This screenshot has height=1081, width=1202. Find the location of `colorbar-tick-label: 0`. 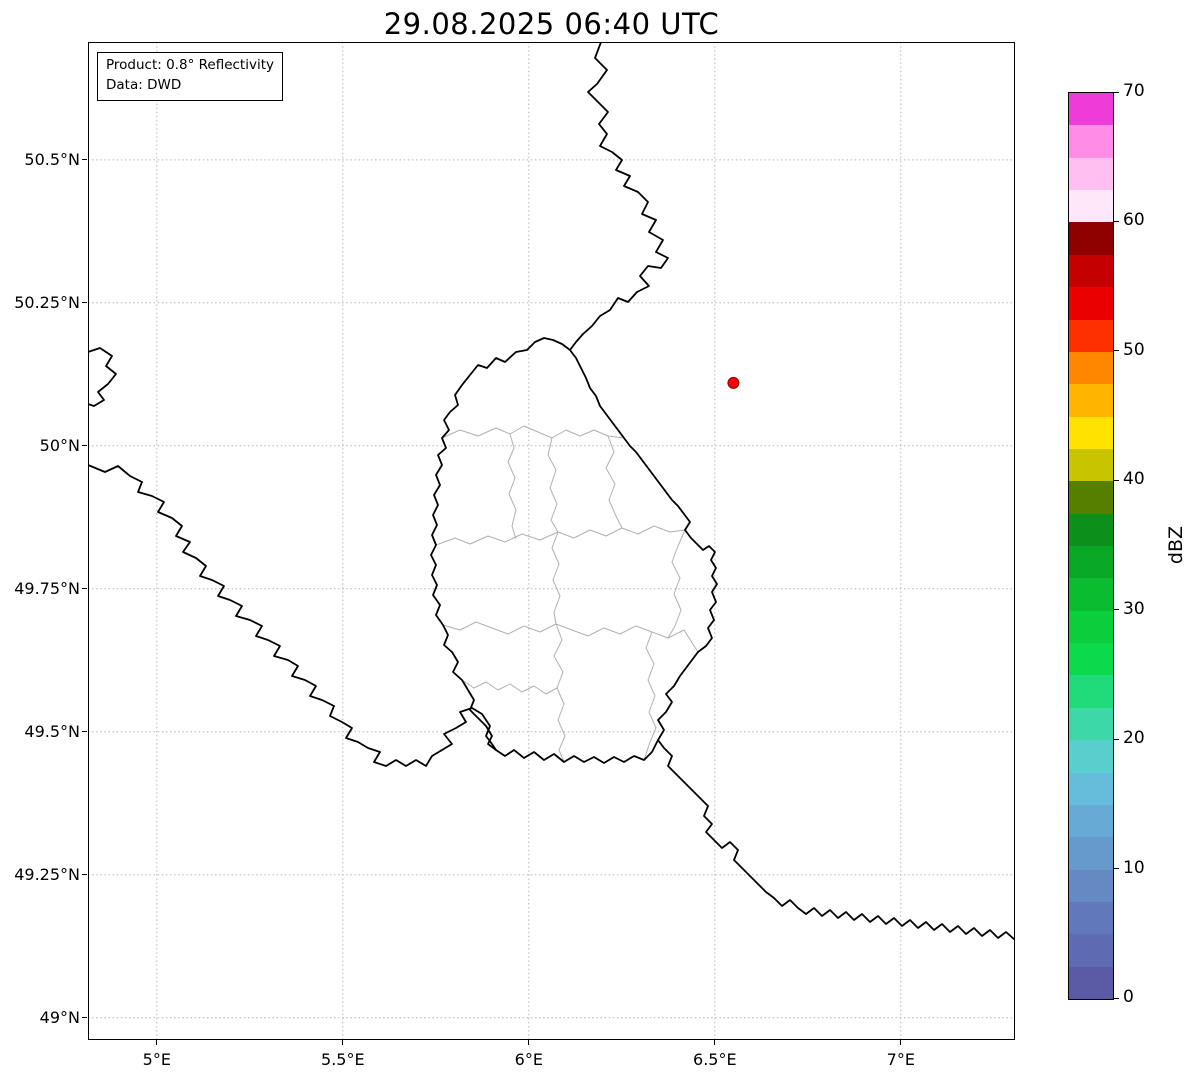

colorbar-tick-label: 0 is located at coordinates (1128, 997).